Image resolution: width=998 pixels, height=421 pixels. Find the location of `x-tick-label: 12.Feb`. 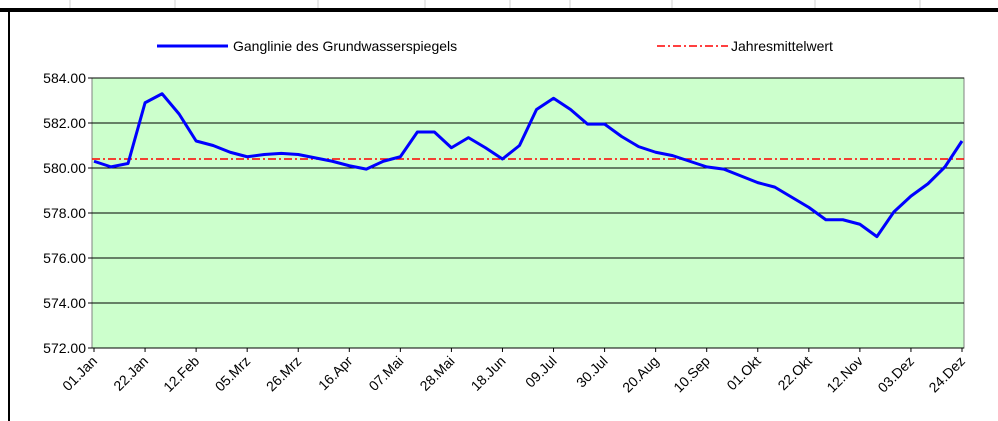

x-tick-label: 12.Feb is located at coordinates (181, 374).